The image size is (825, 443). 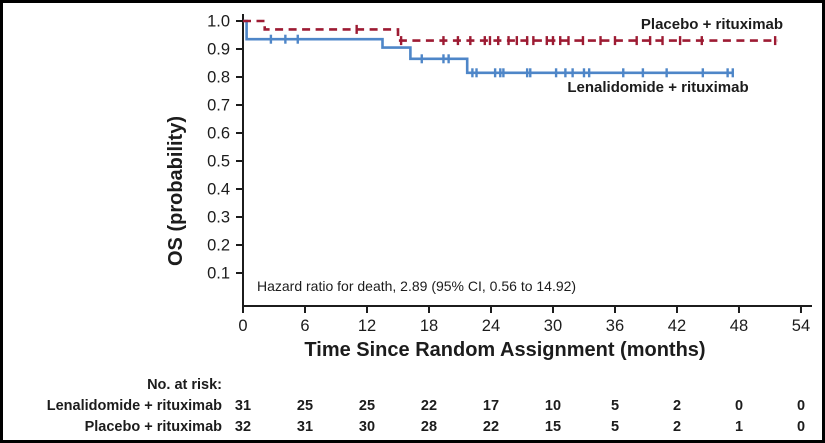 I want to click on y-tick-label: 0.5, so click(x=218, y=162).